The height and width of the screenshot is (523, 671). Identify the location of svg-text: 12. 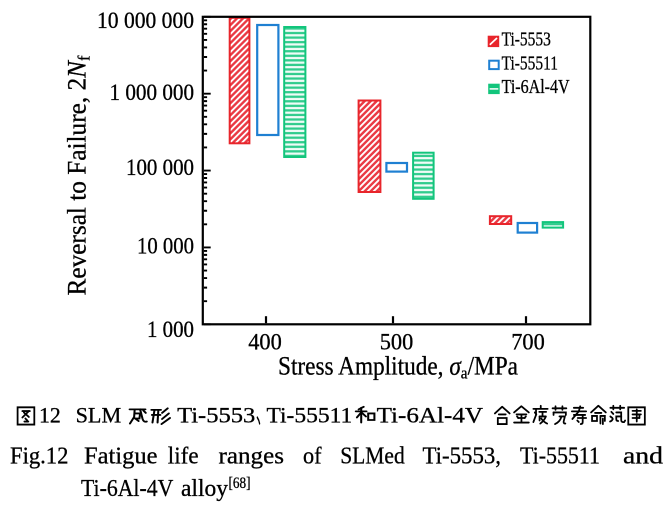
(50, 415).